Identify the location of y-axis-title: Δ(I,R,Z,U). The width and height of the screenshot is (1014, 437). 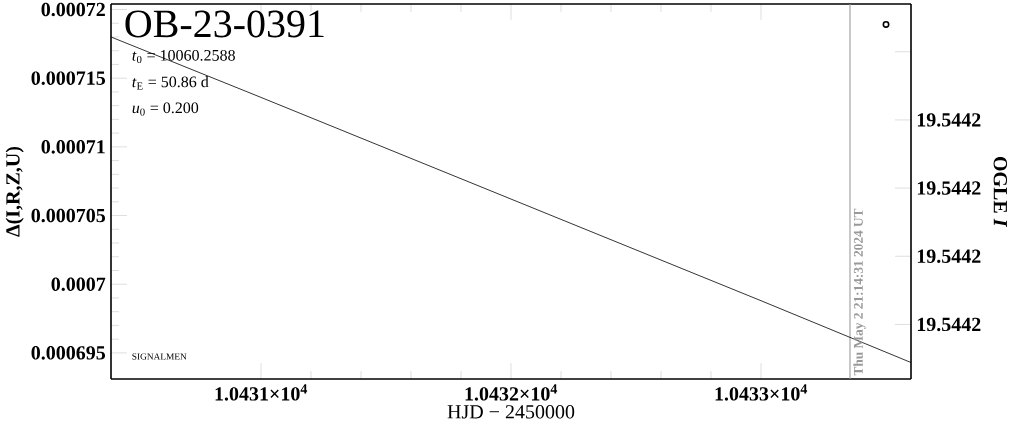
(14, 191).